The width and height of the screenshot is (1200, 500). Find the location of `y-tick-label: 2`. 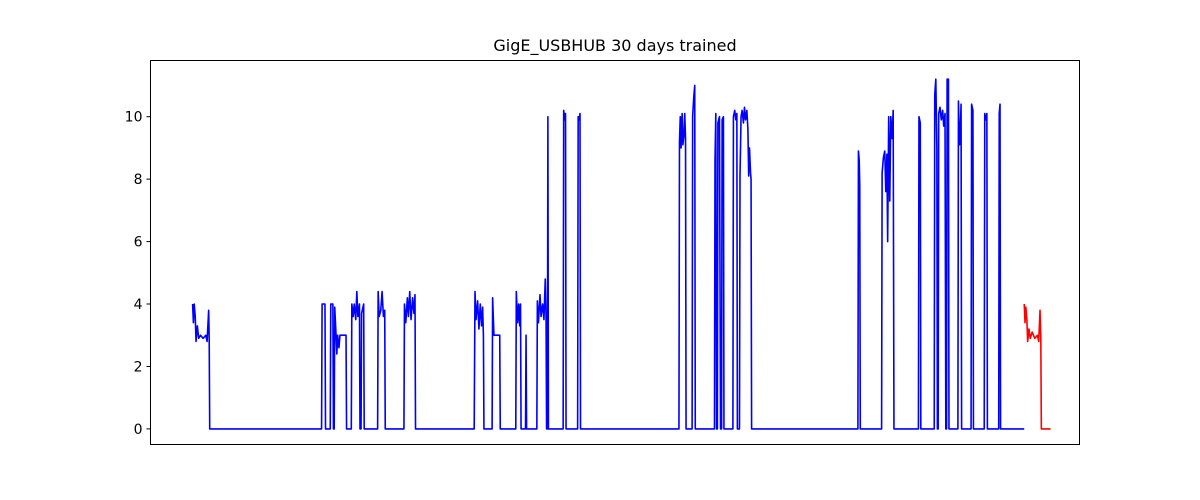

y-tick-label: 2 is located at coordinates (138, 367).